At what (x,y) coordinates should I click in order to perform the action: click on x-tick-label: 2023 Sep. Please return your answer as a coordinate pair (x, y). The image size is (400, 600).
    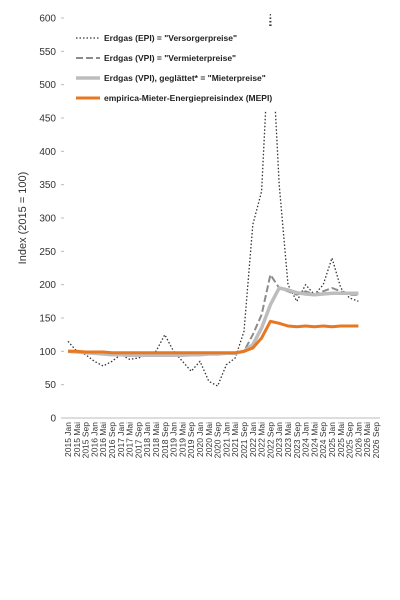
    Looking at the image, I should click on (297, 440).